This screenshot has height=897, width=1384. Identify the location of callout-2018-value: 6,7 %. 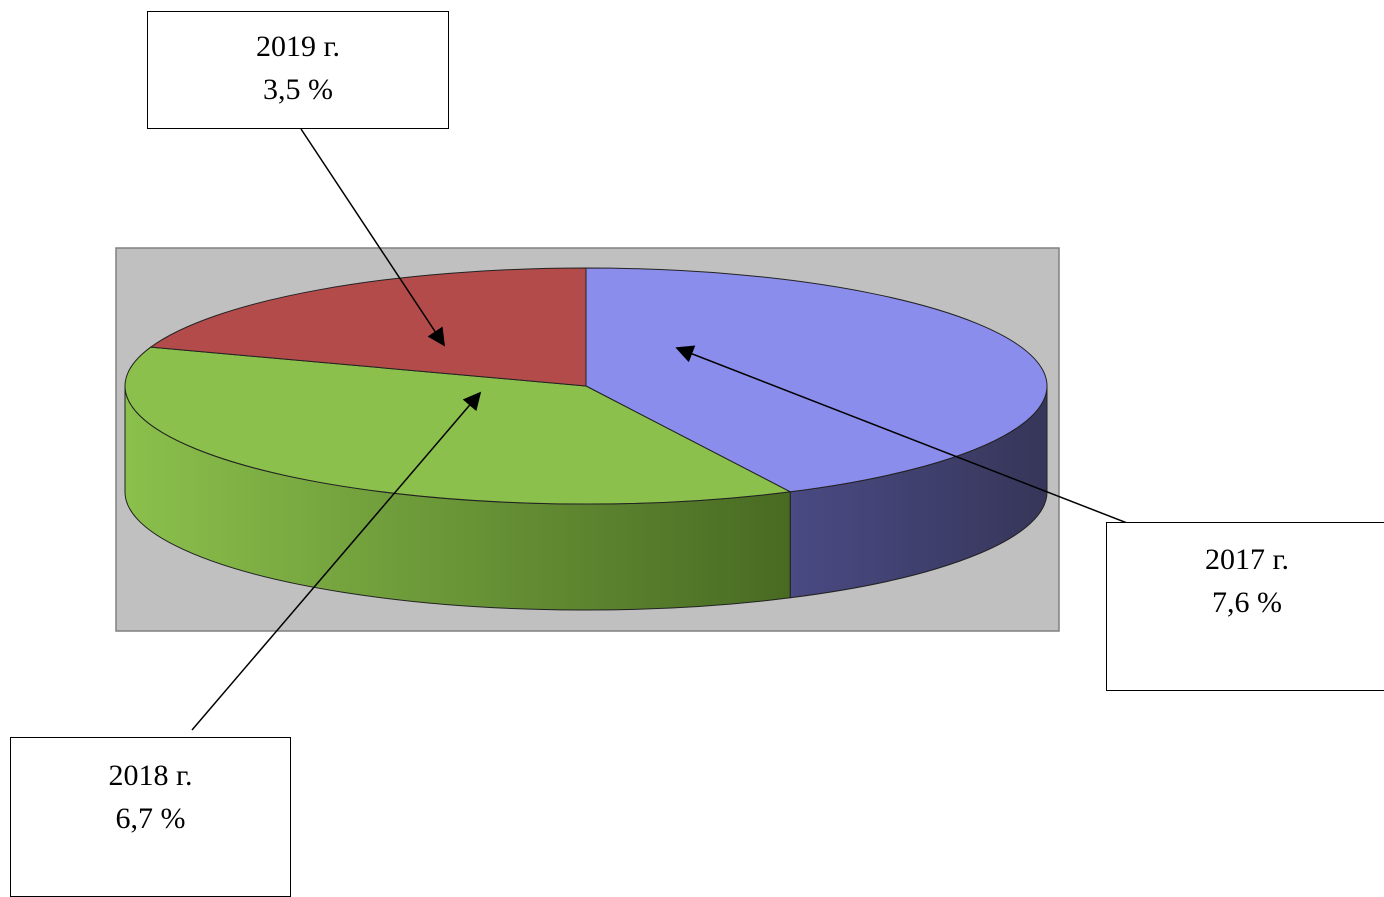
(150, 818).